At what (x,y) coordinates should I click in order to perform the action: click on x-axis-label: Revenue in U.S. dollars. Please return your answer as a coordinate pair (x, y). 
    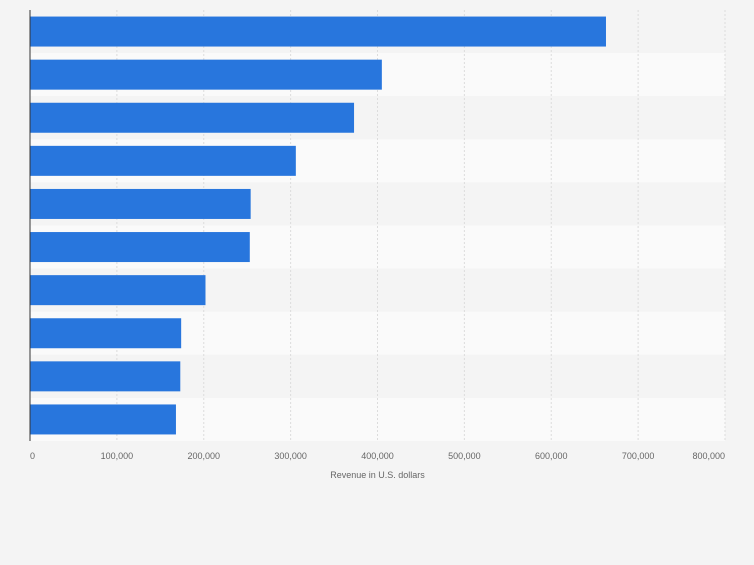
    Looking at the image, I should click on (377, 475).